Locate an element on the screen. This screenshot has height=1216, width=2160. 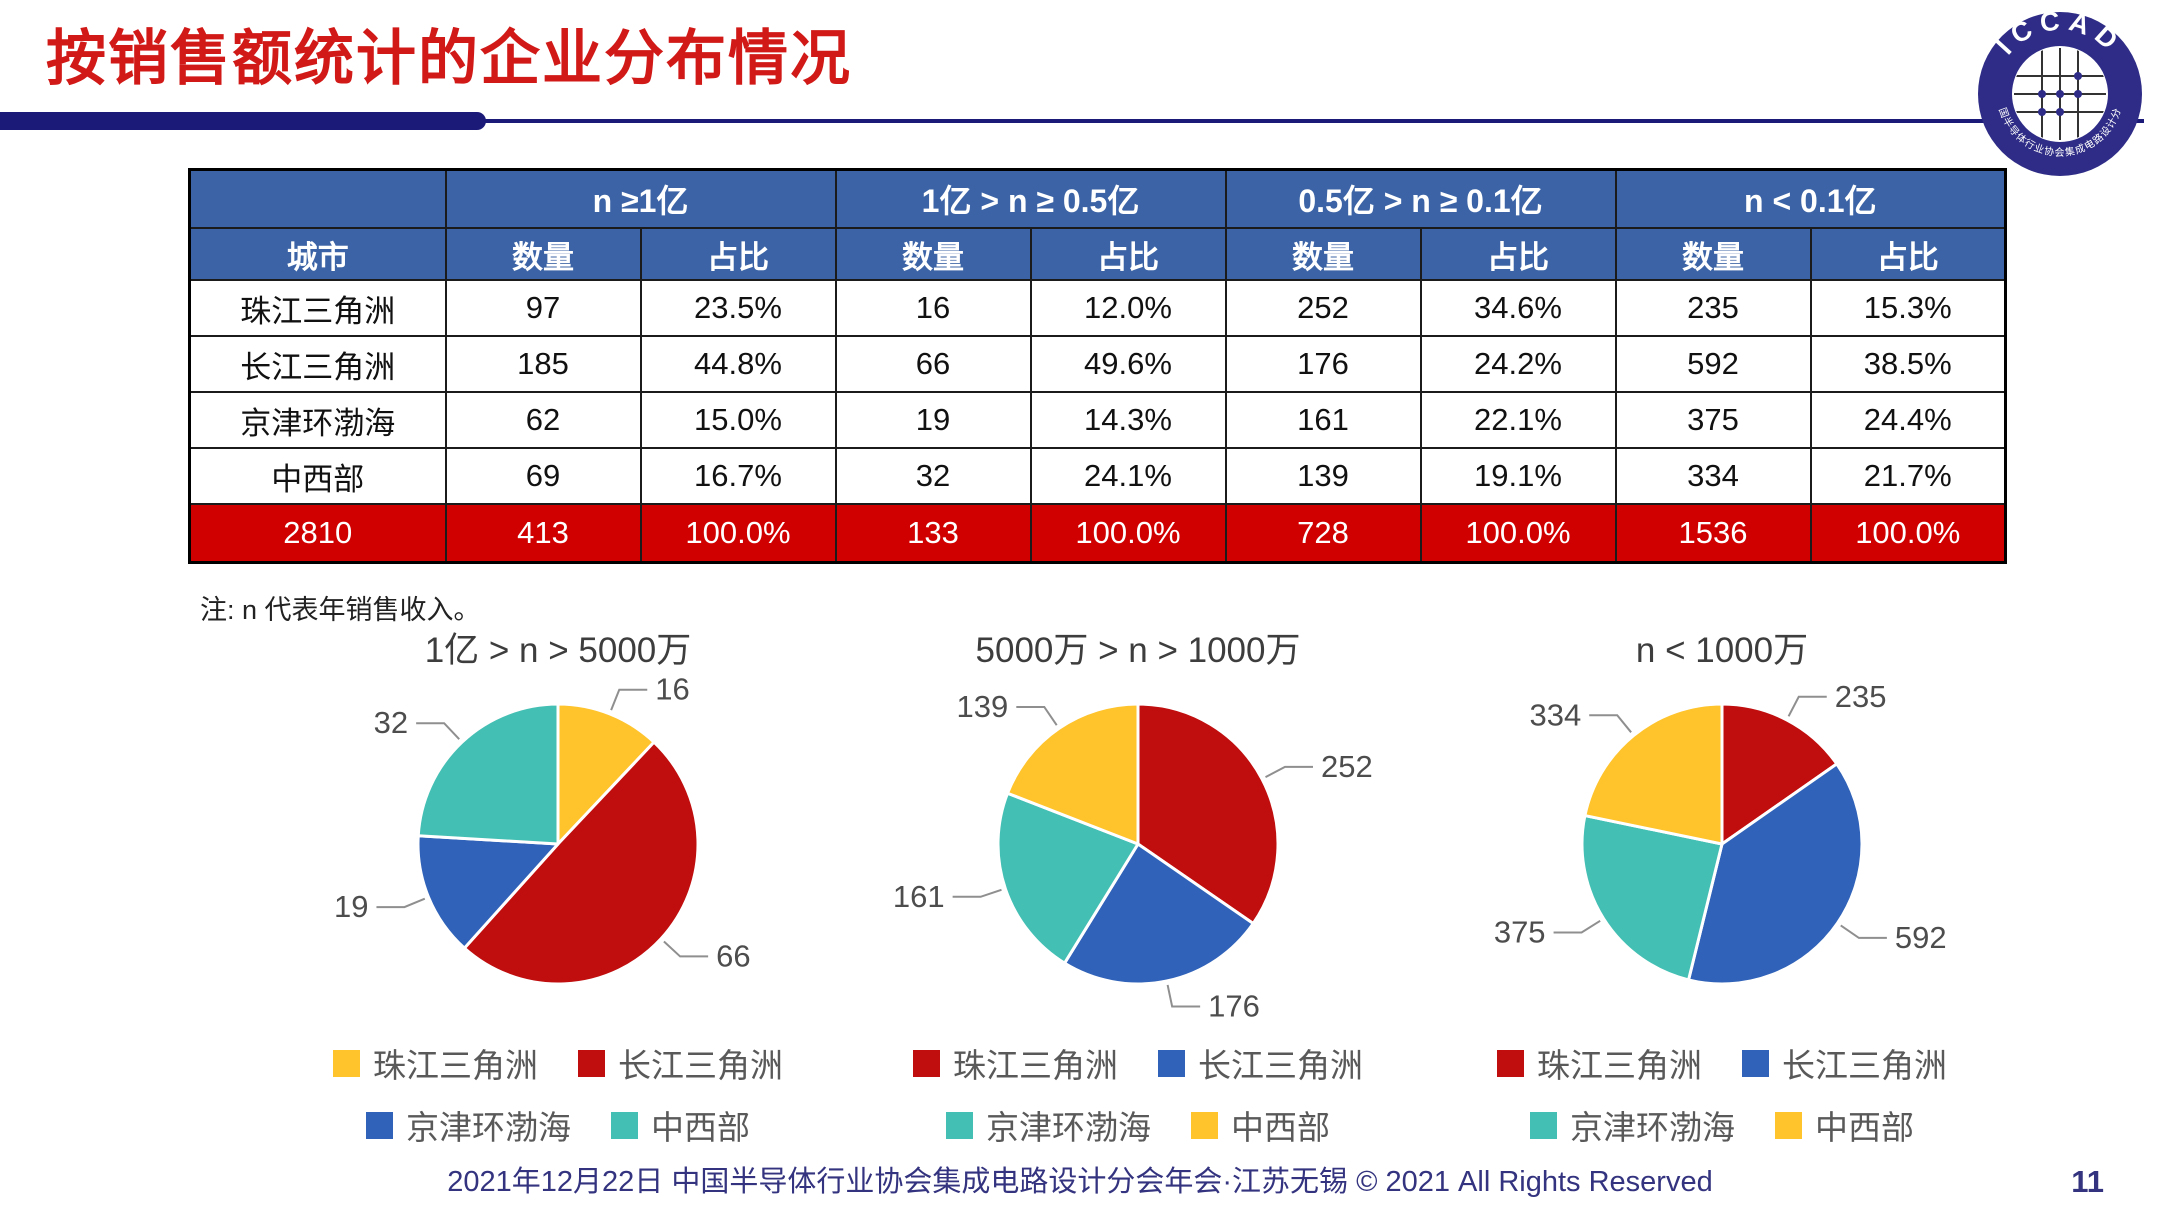
group-header-cell: 0.5亿 > n ≥ 0.1亿 is located at coordinates (1420, 198).